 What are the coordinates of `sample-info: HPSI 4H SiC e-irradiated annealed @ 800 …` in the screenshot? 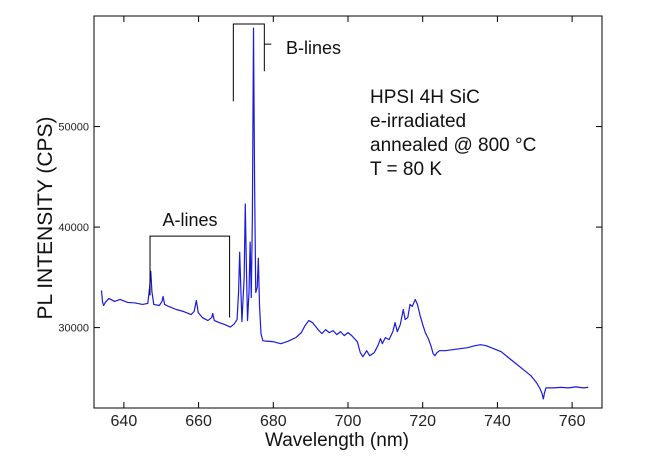 It's located at (453, 133).